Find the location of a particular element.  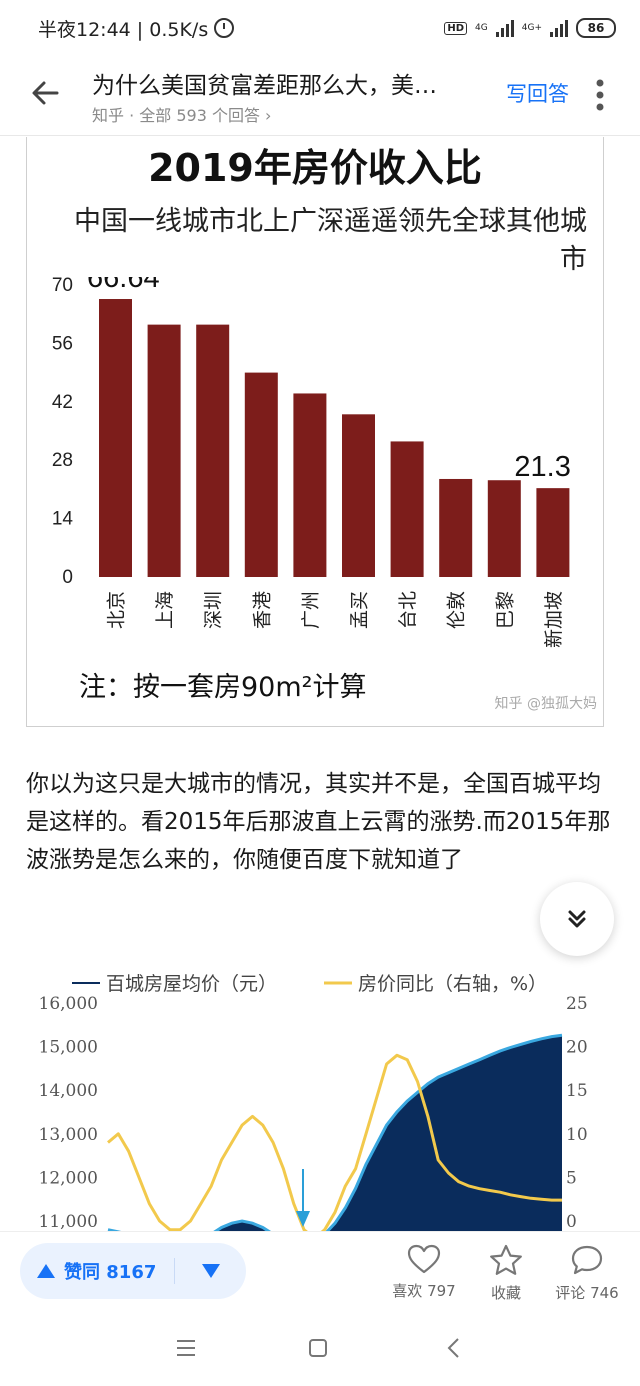

y-tick-label: 42 is located at coordinates (62, 402).